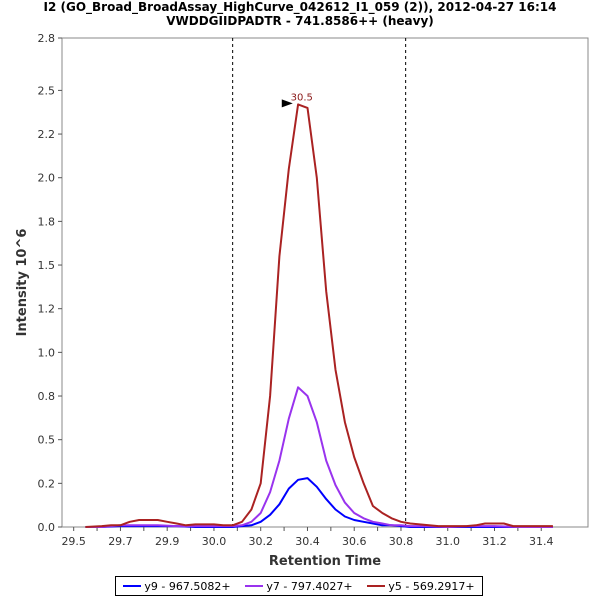 The width and height of the screenshot is (600, 600). I want to click on x-axis-label: Retention Time, so click(325, 561).